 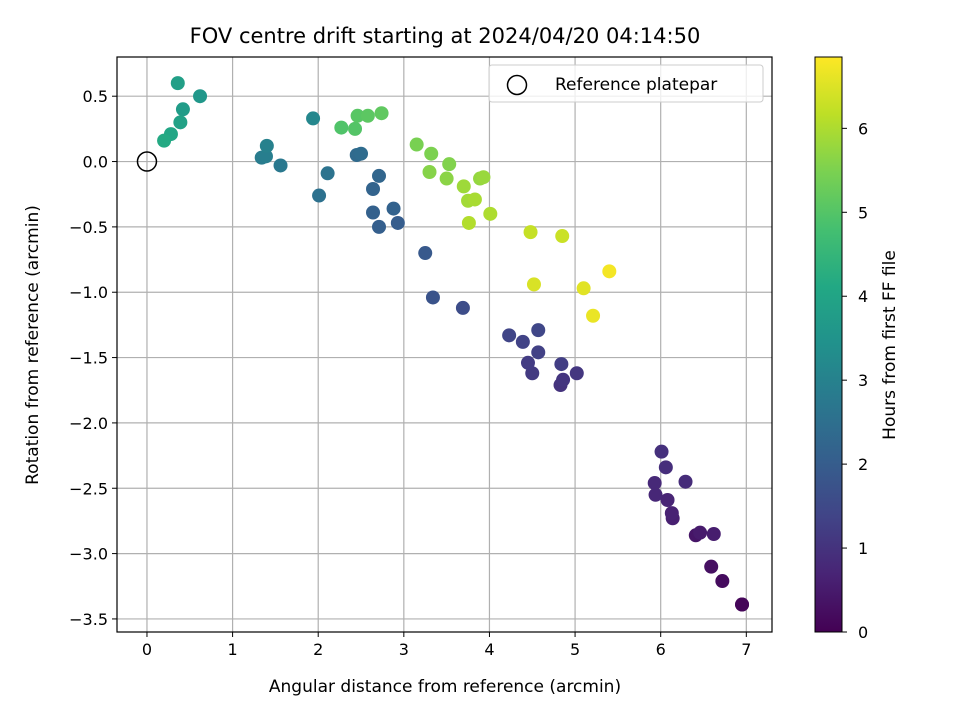 I want to click on colorbar-ticks: 0 1 2 3 4 5 6, so click(x=855, y=380).